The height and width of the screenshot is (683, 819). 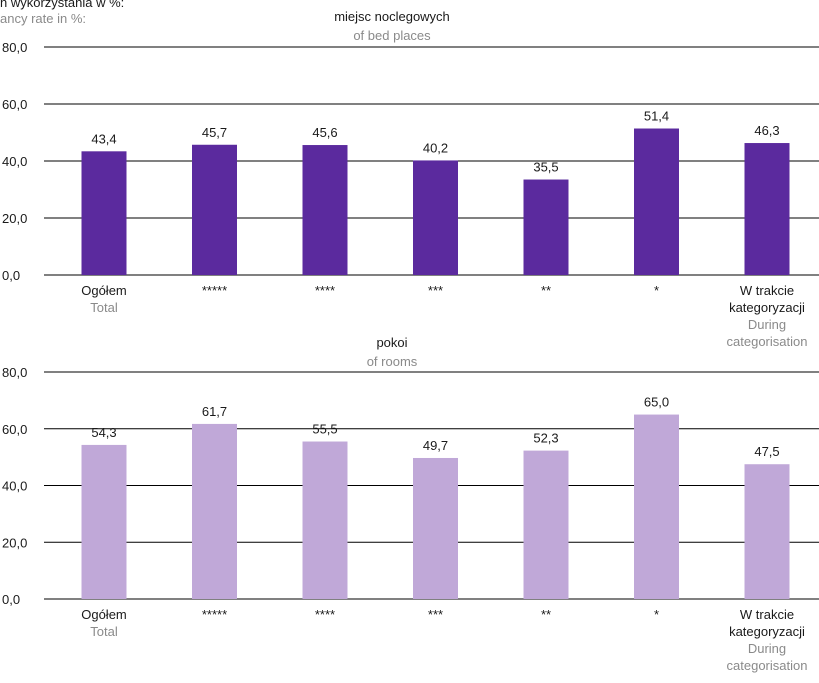 What do you see at coordinates (62, 5) in the screenshot?
I see `chart-heading-pl: n wykorzystania w %:` at bounding box center [62, 5].